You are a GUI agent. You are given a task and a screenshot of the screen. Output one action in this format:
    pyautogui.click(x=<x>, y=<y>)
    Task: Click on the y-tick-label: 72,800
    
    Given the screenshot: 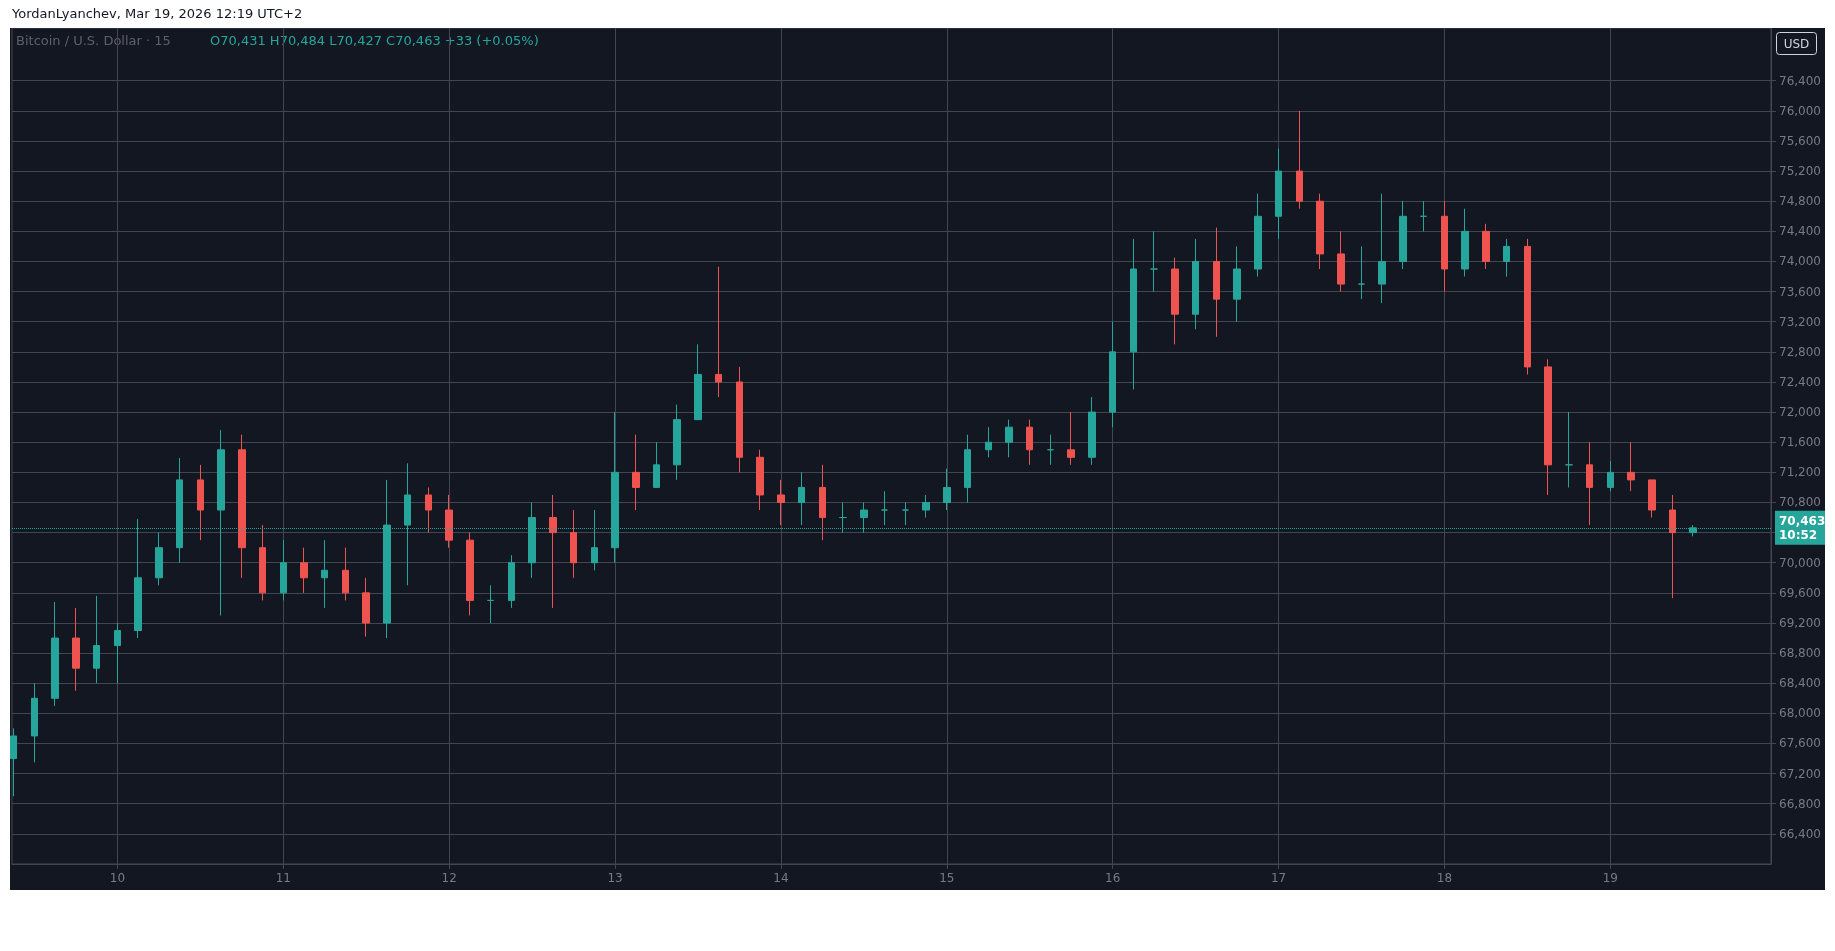 What is the action you would take?
    pyautogui.click(x=1800, y=351)
    